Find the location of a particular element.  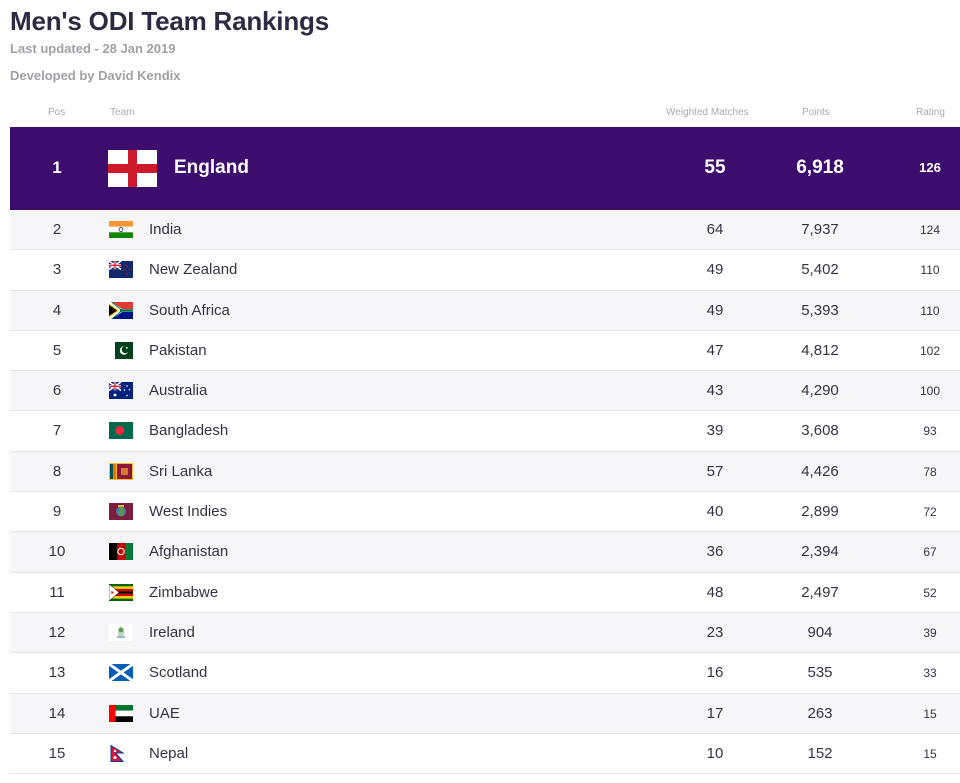

team-name: UAE is located at coordinates (164, 713).